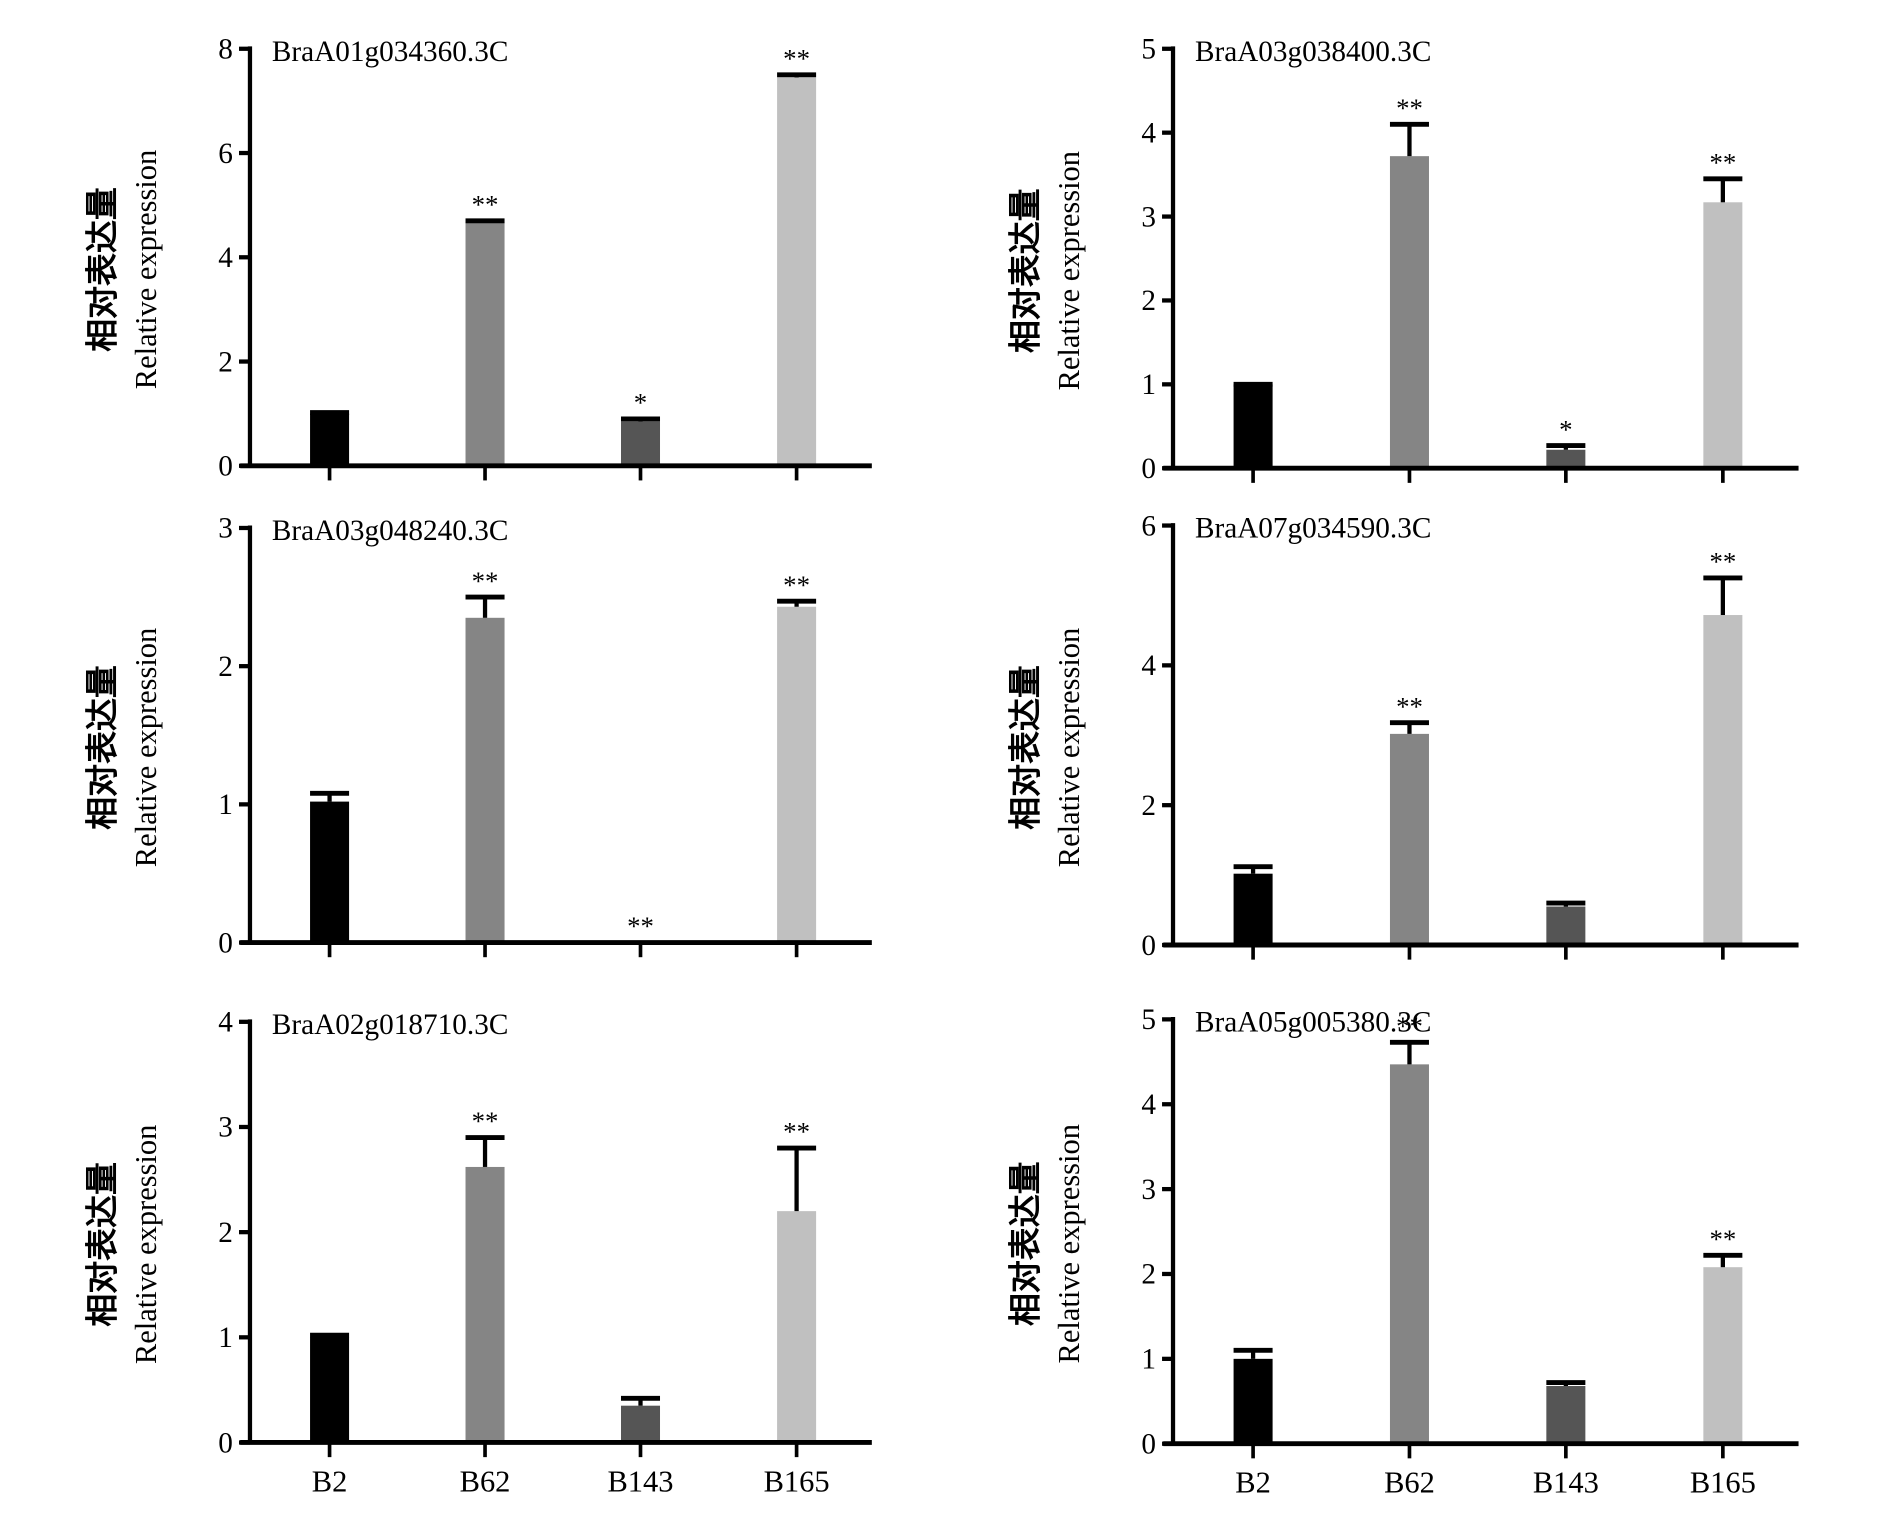 Image resolution: width=1890 pixels, height=1514 pixels. What do you see at coordinates (1313, 52) in the screenshot?
I see `panel-title: BraA03g038400.3C` at bounding box center [1313, 52].